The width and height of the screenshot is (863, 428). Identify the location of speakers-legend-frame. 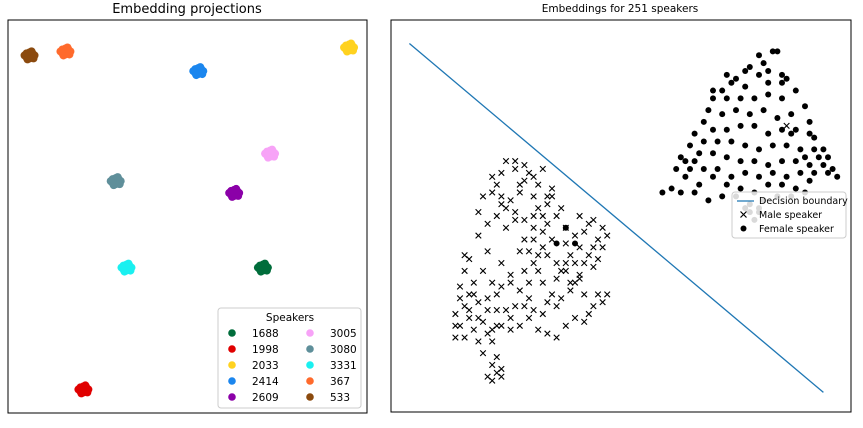
(289, 358).